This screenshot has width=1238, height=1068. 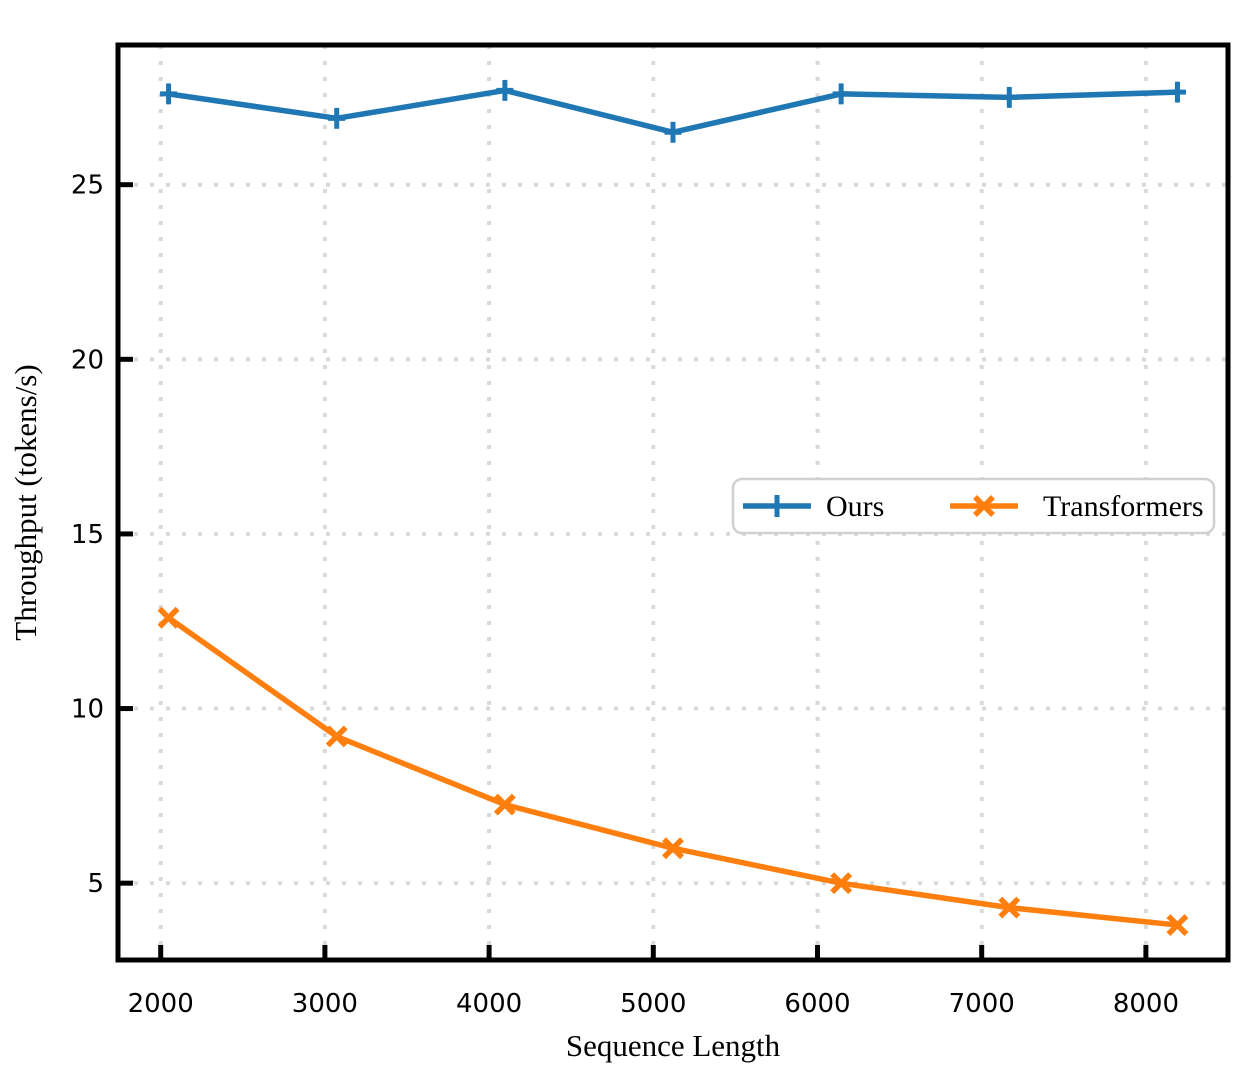 I want to click on x-tick-label: 3000, so click(x=325, y=1004).